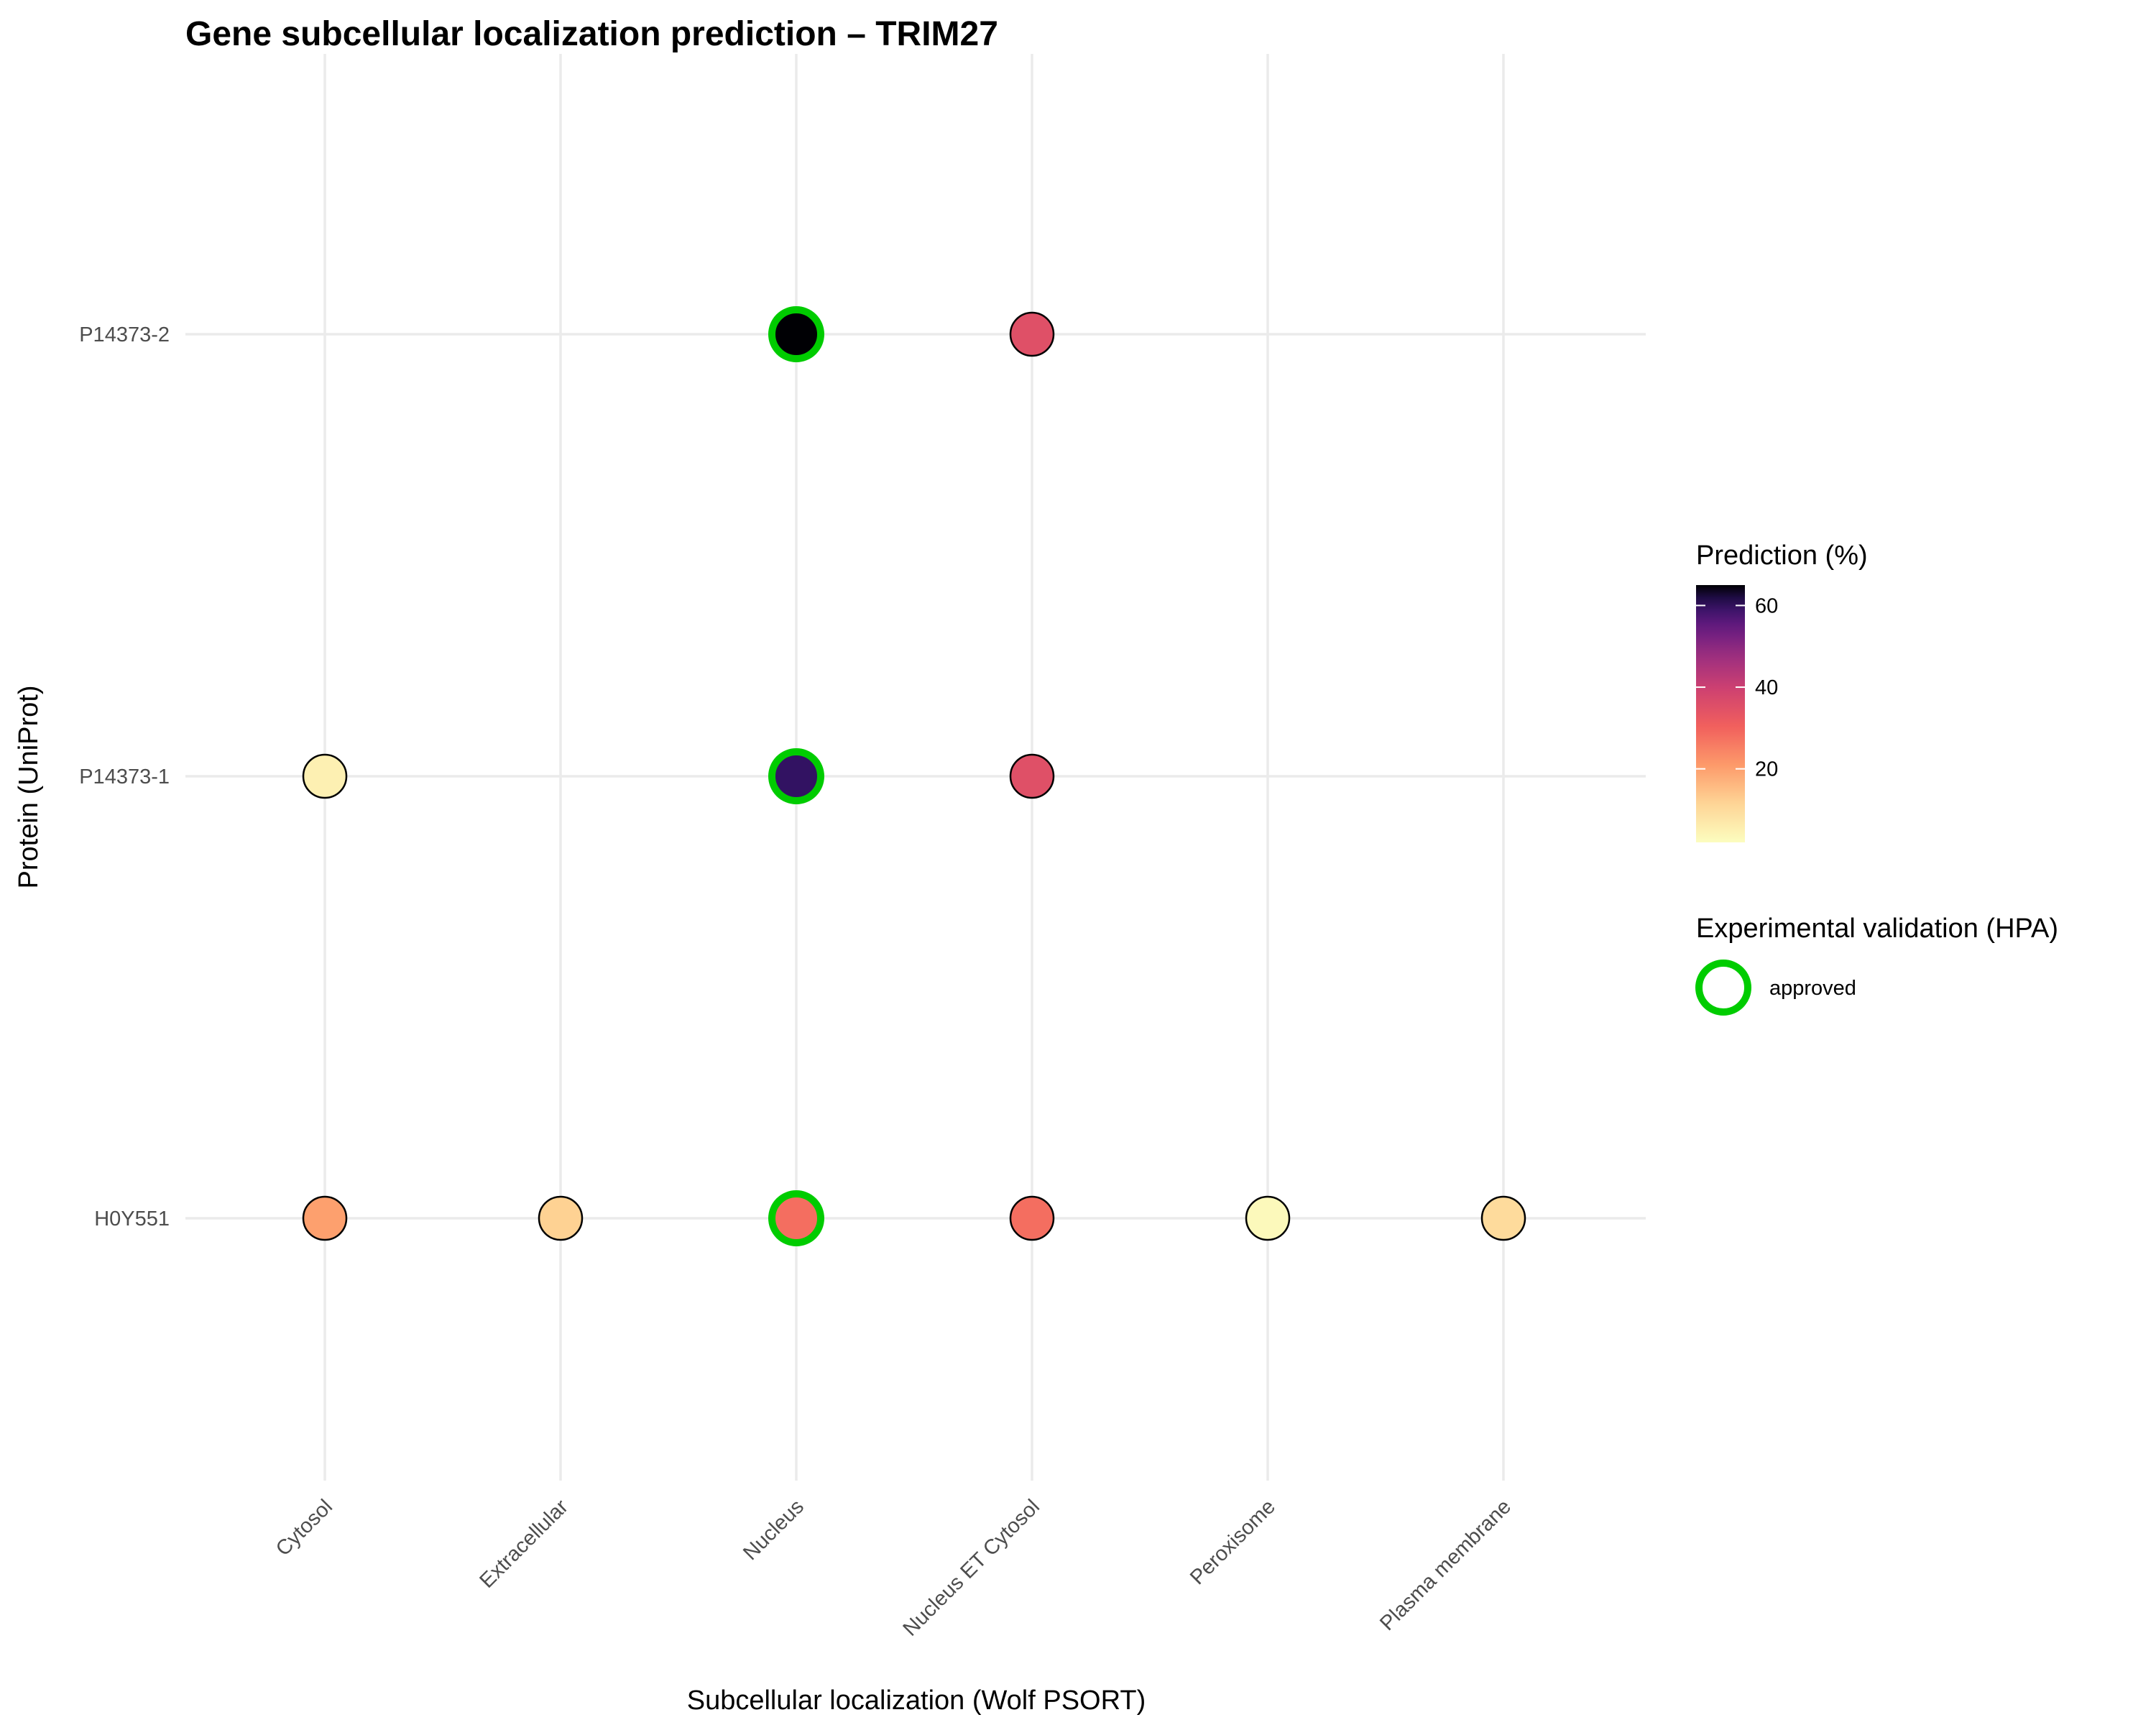  Describe the element at coordinates (1766, 687) in the screenshot. I see `colorbar-tick-label-40: 40` at that location.